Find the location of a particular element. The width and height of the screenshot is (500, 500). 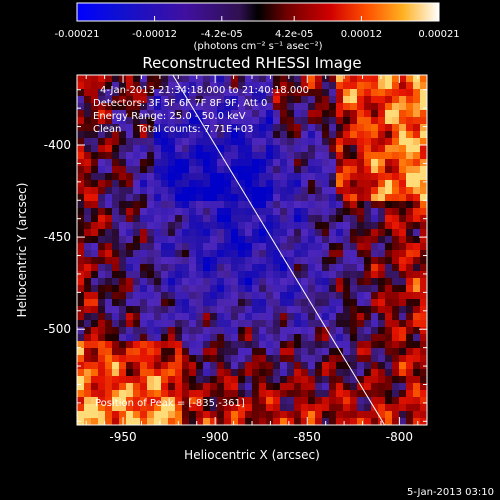

annotation-detectors: Detectors: 3F 5F 6F 7F 8F 9F, Att 0 is located at coordinates (180, 103).